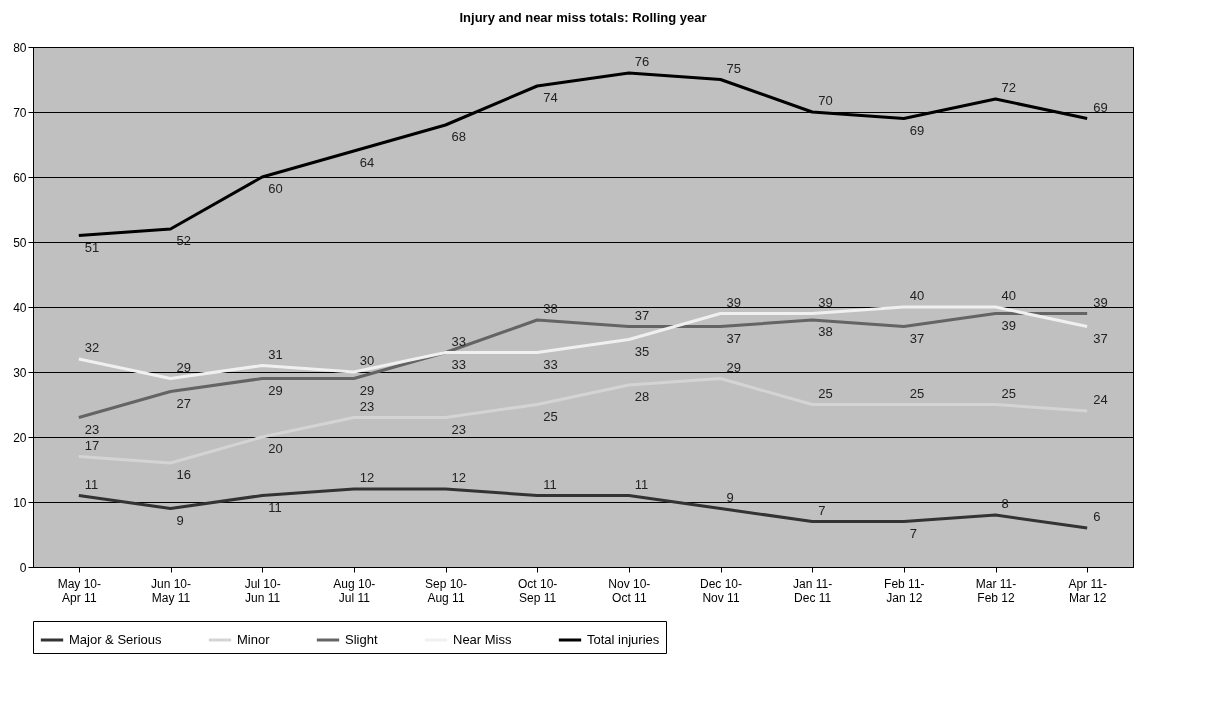 This screenshot has width=1231, height=726. What do you see at coordinates (996, 590) in the screenshot?
I see `x-tick-label: Mar 11-Feb 12` at bounding box center [996, 590].